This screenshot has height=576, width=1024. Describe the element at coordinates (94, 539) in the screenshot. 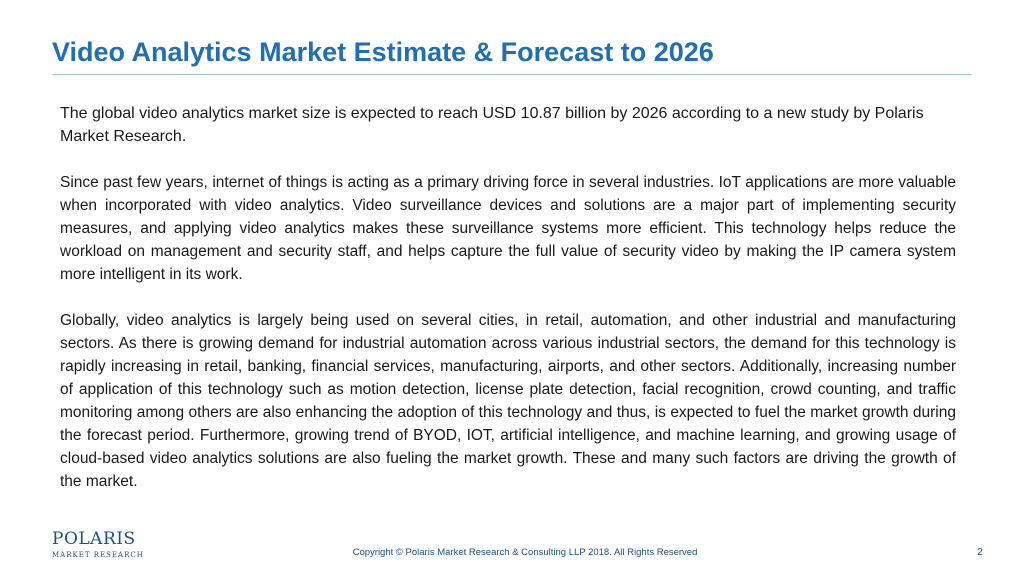

I see `logo-wordmark: POLARIS` at that location.